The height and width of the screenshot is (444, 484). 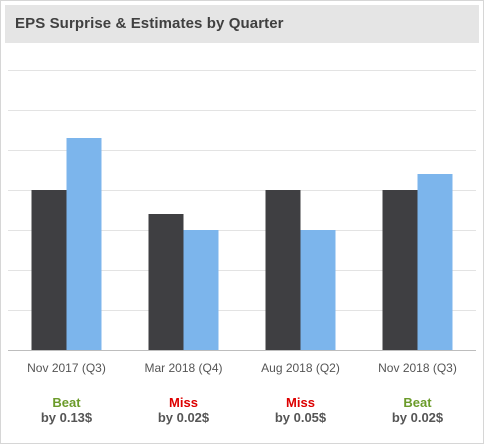 What do you see at coordinates (417, 368) in the screenshot?
I see `x-tick-label: Nov 2018 (Q3)` at bounding box center [417, 368].